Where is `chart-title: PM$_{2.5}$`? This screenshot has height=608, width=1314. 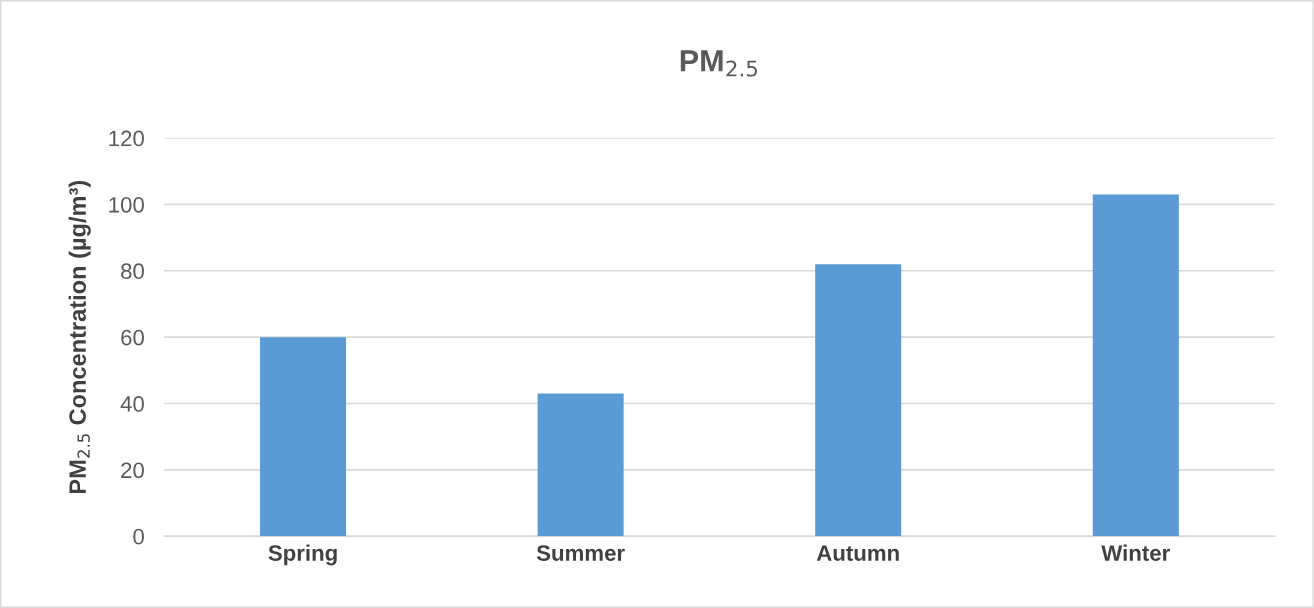 chart-title: PM$_{2.5}$ is located at coordinates (719, 63).